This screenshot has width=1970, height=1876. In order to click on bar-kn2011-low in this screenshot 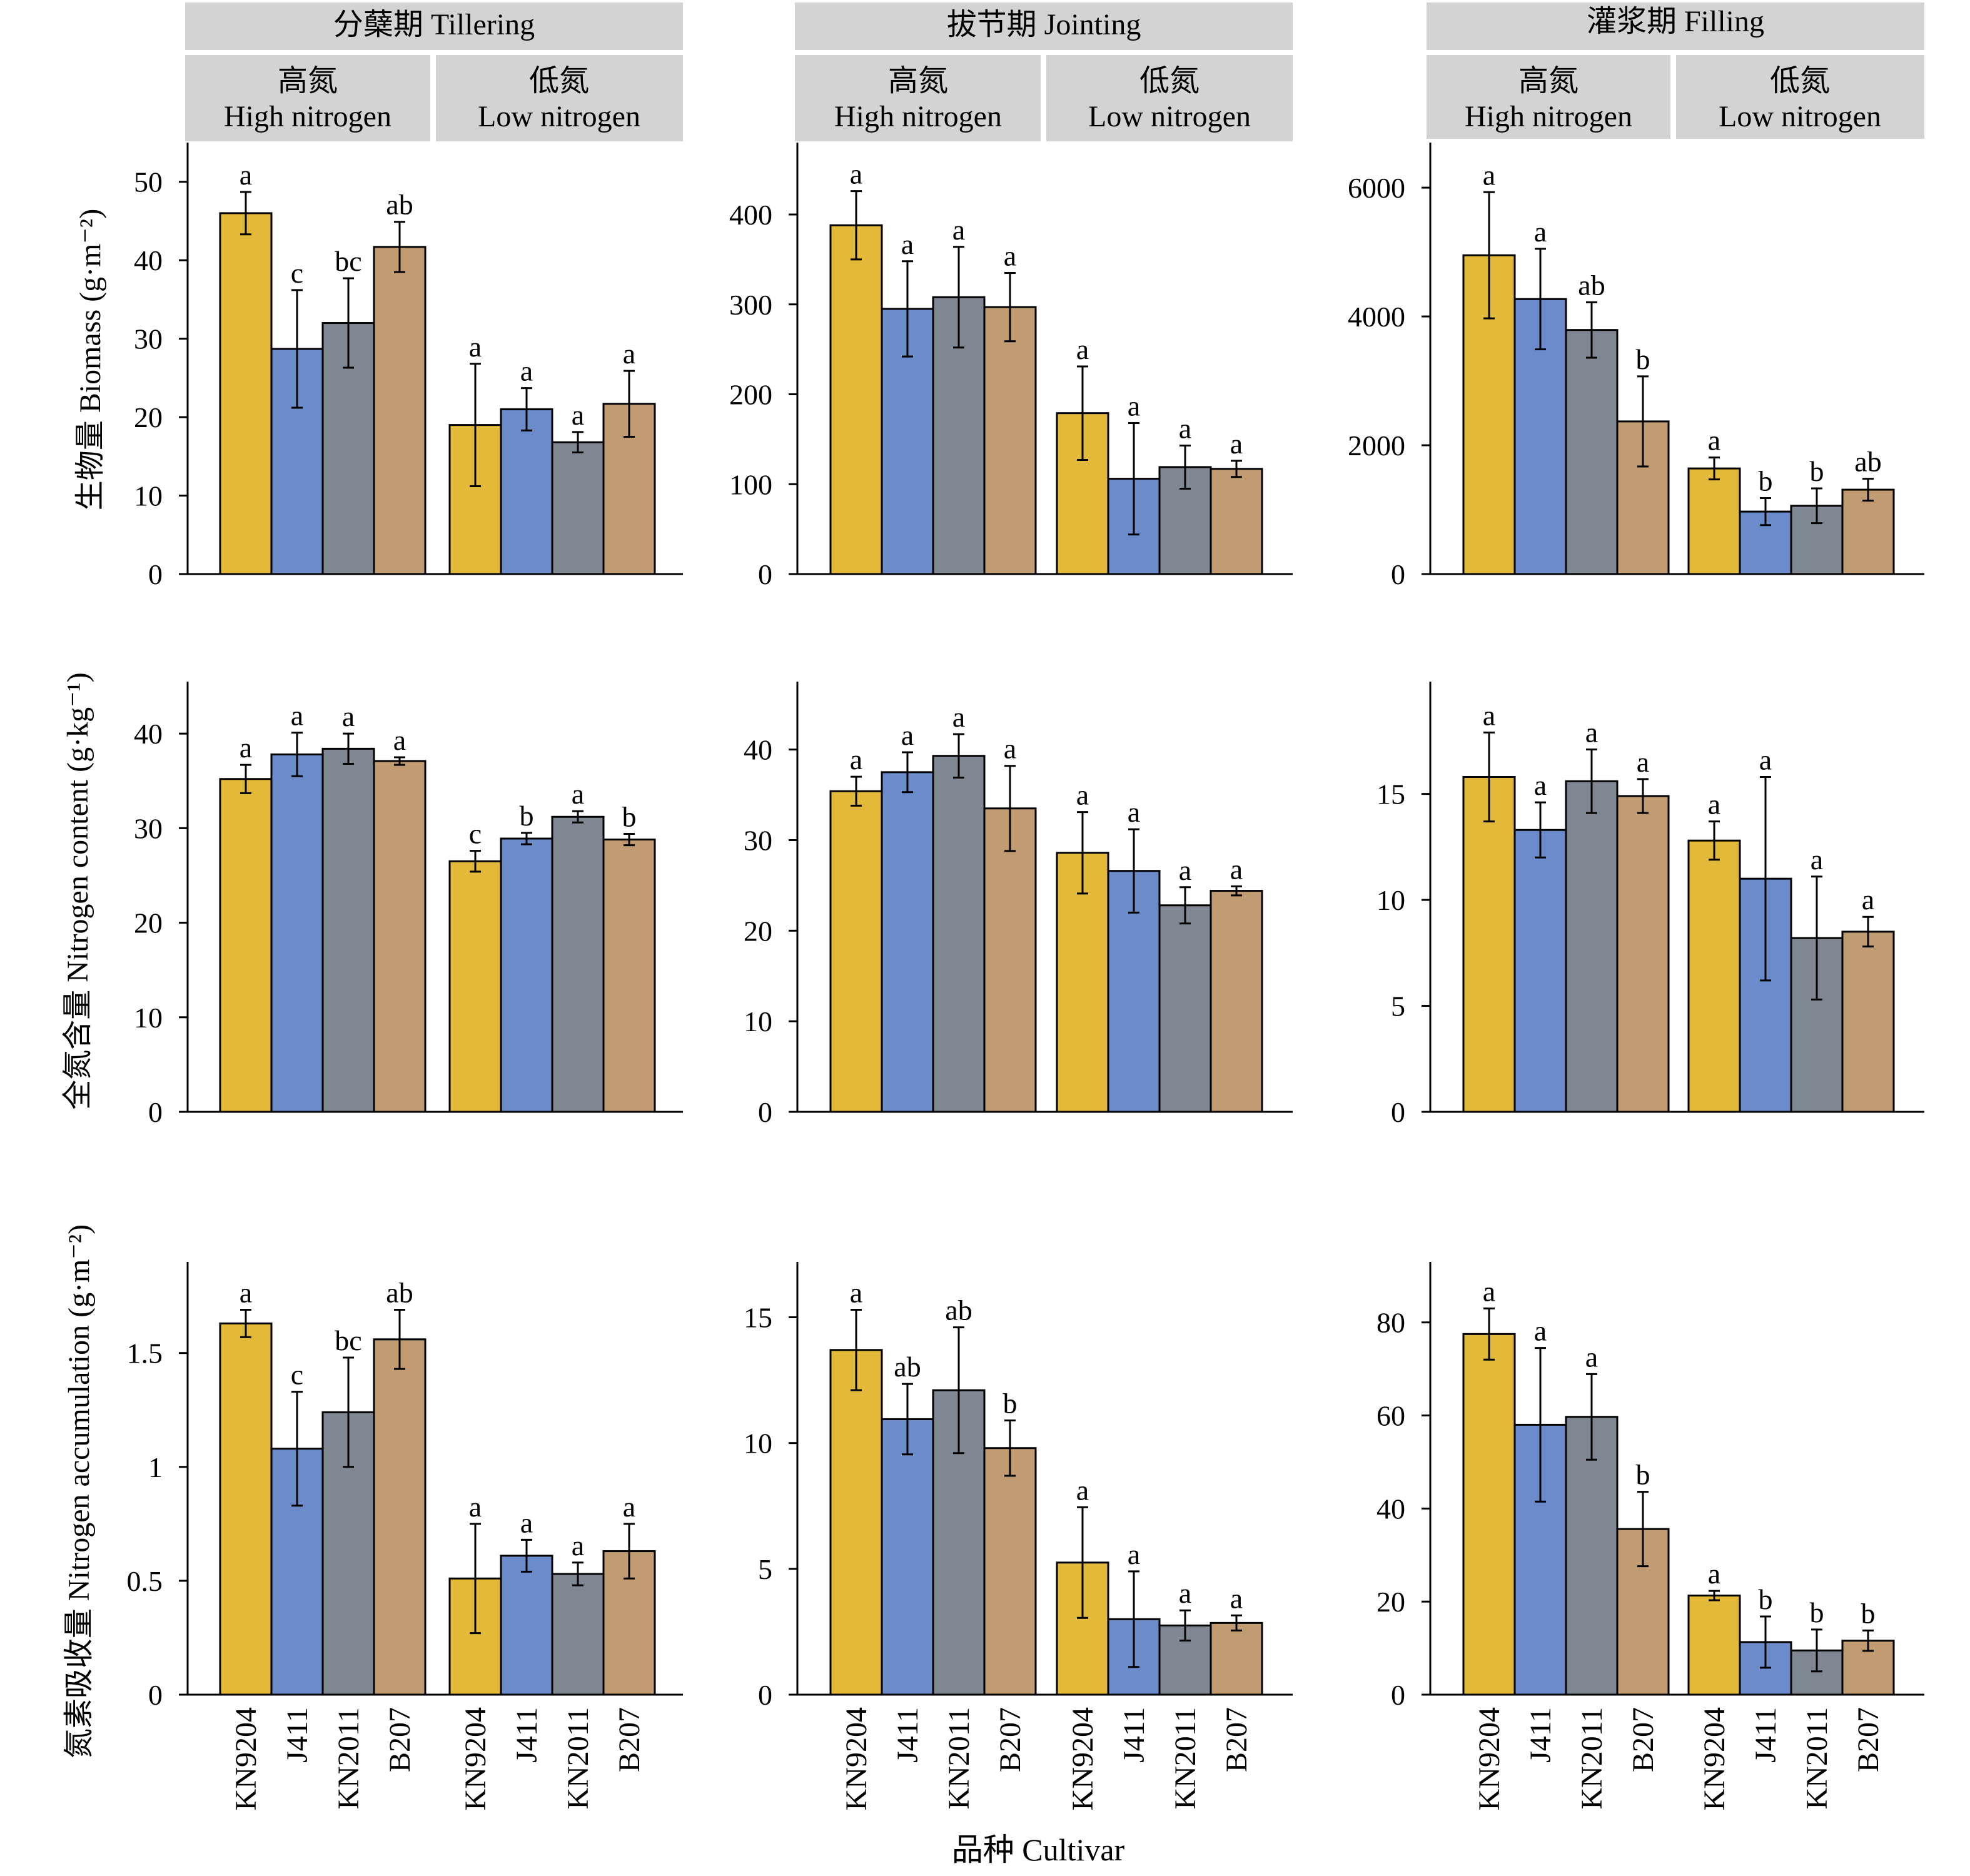, I will do `click(578, 508)`.